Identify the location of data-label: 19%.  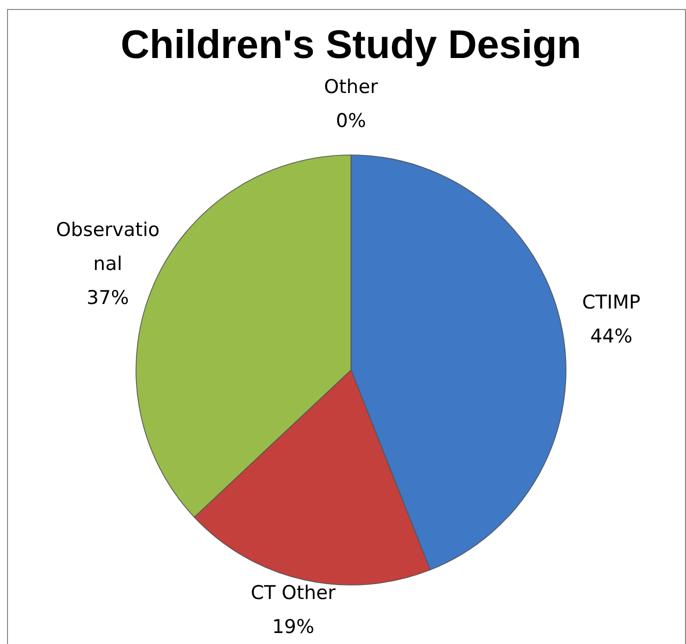
(293, 627).